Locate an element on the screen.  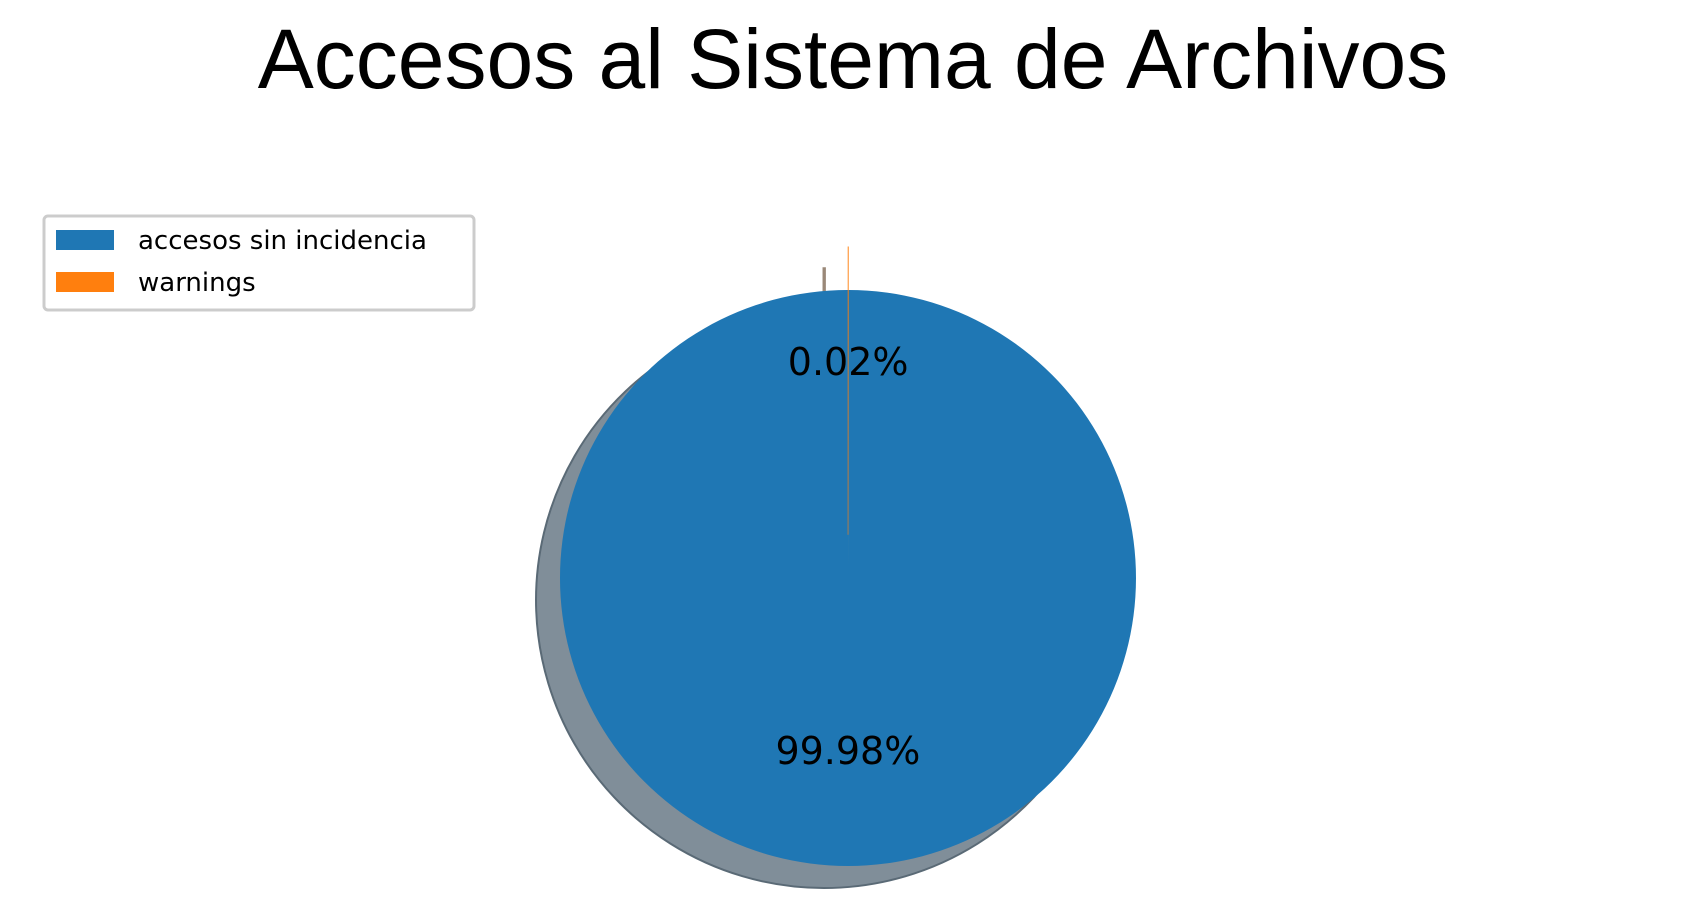
legend-swatch-warnings is located at coordinates (85, 282).